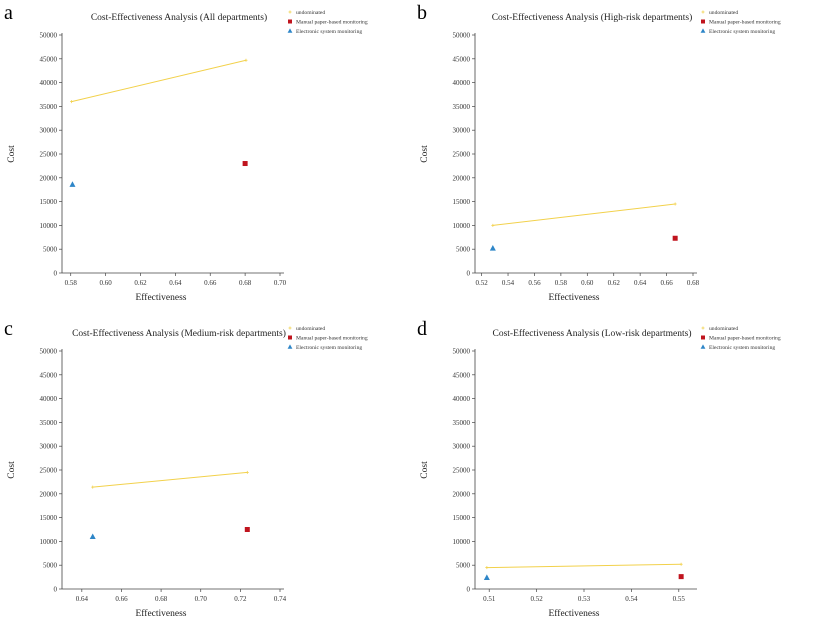 Image resolution: width=825 pixels, height=631 pixels. I want to click on panel-letter: b, so click(422, 13).